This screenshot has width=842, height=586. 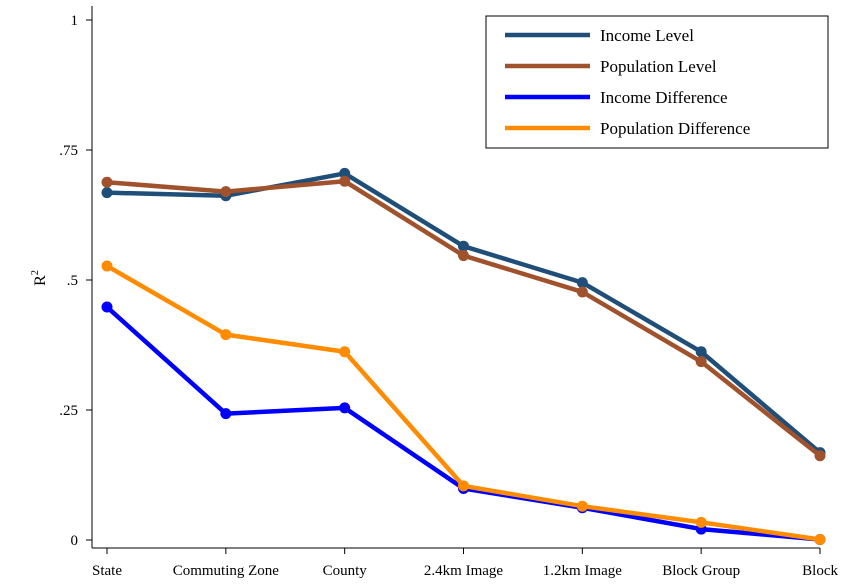 I want to click on y-axis-label-superscript: 2, so click(x=35, y=272).